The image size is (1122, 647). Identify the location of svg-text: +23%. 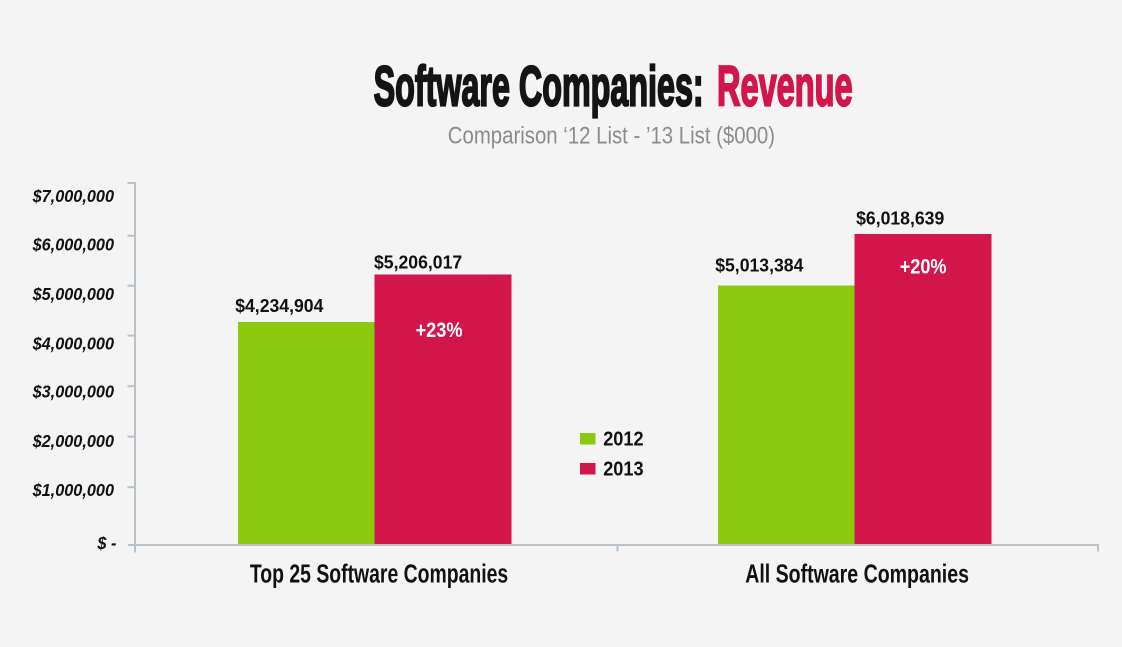
(439, 331).